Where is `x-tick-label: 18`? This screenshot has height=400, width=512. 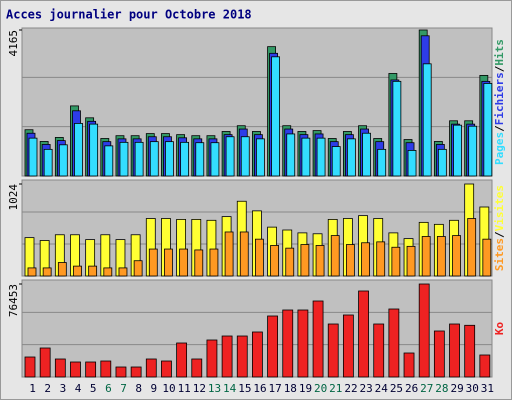 x-tick-label: 18 is located at coordinates (290, 388).